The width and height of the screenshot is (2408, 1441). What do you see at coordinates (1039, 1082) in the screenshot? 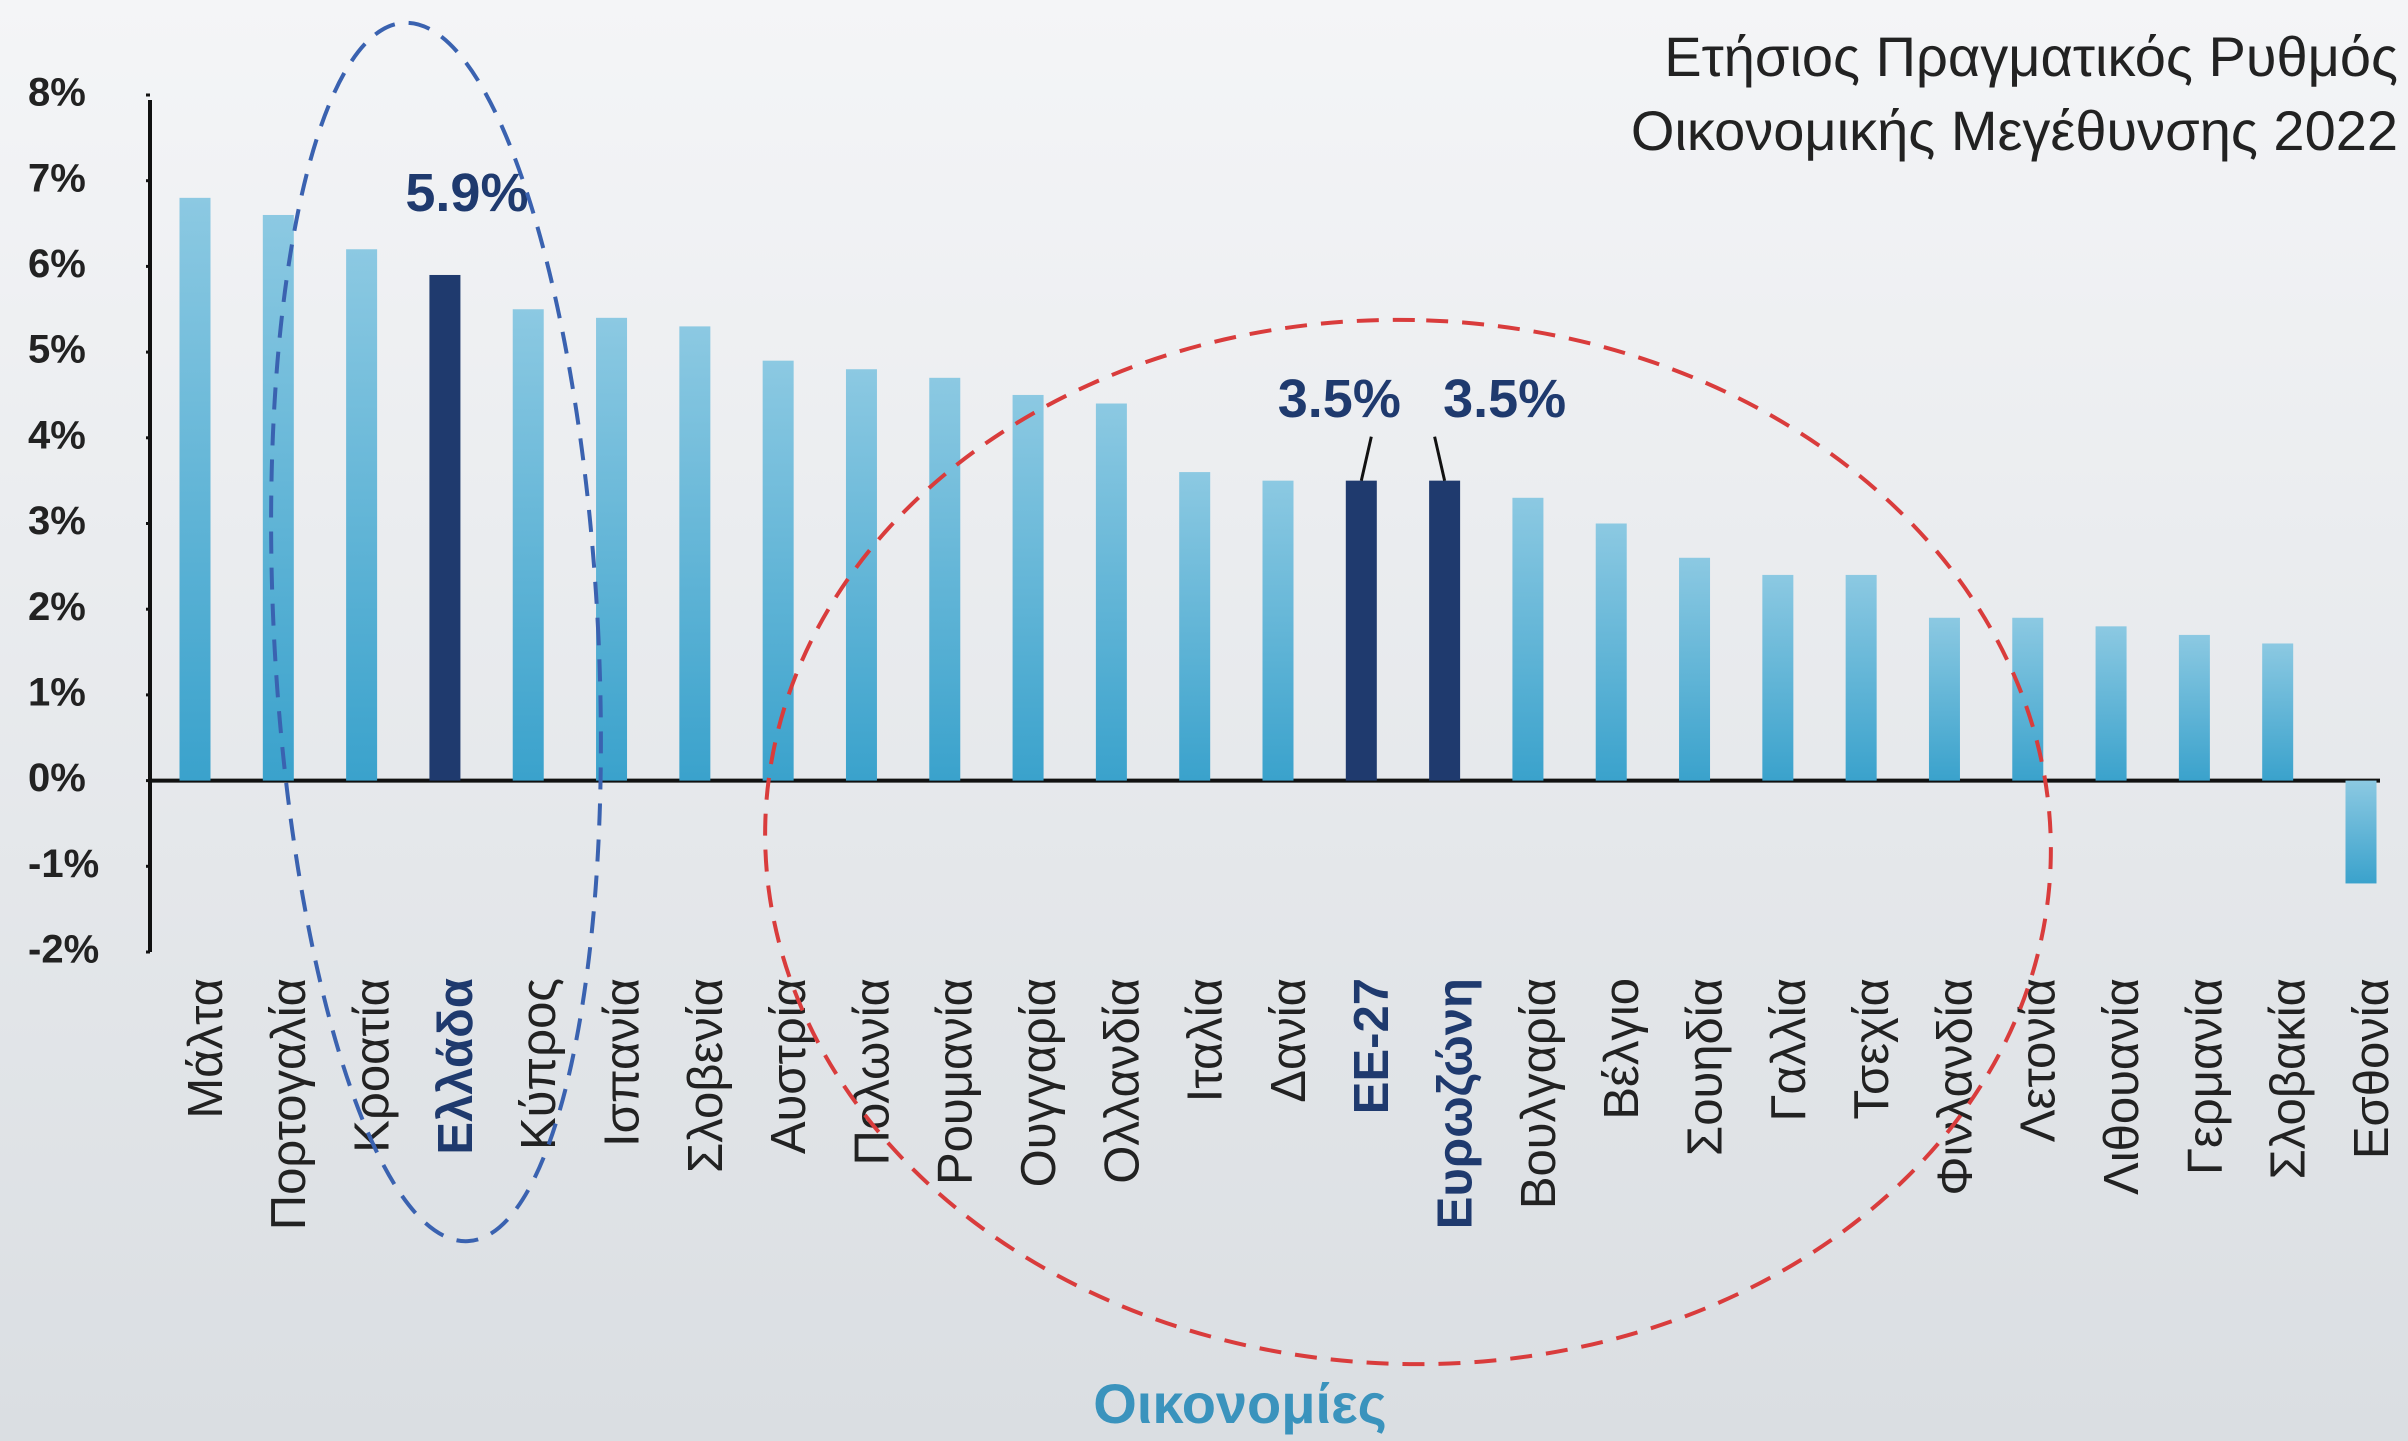
I see `x-tick-label: Ουγγαρία` at bounding box center [1039, 1082].